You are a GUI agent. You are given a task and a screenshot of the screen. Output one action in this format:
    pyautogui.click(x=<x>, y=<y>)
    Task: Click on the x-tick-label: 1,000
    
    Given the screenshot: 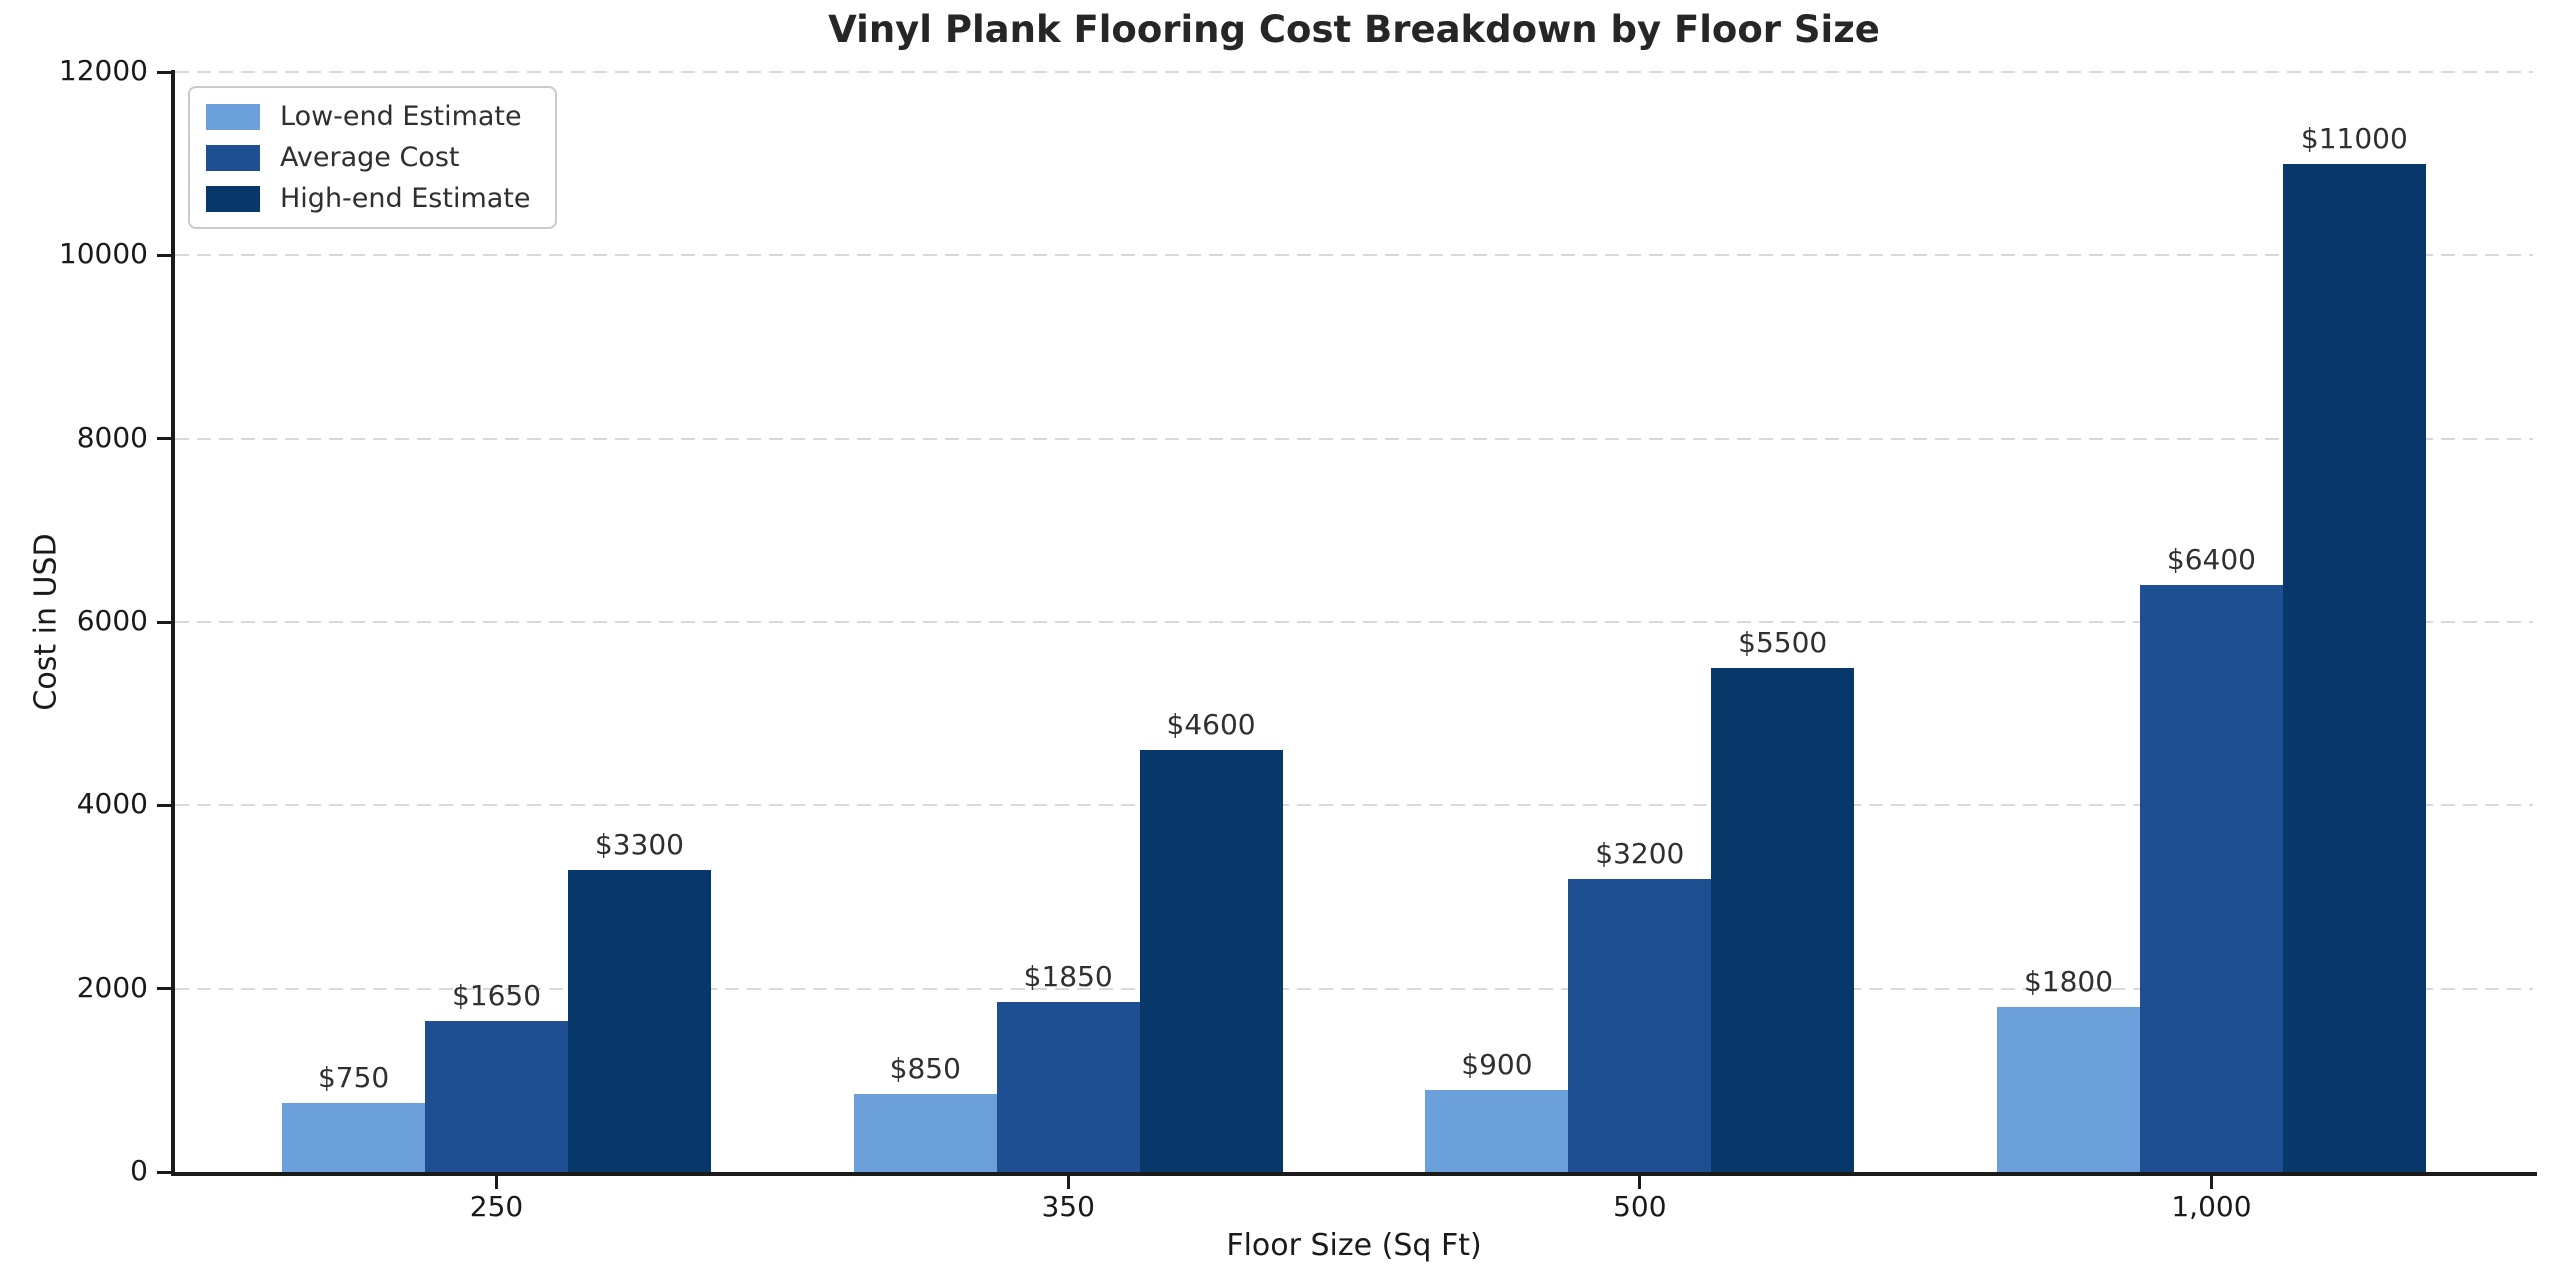 What is the action you would take?
    pyautogui.click(x=2211, y=1206)
    